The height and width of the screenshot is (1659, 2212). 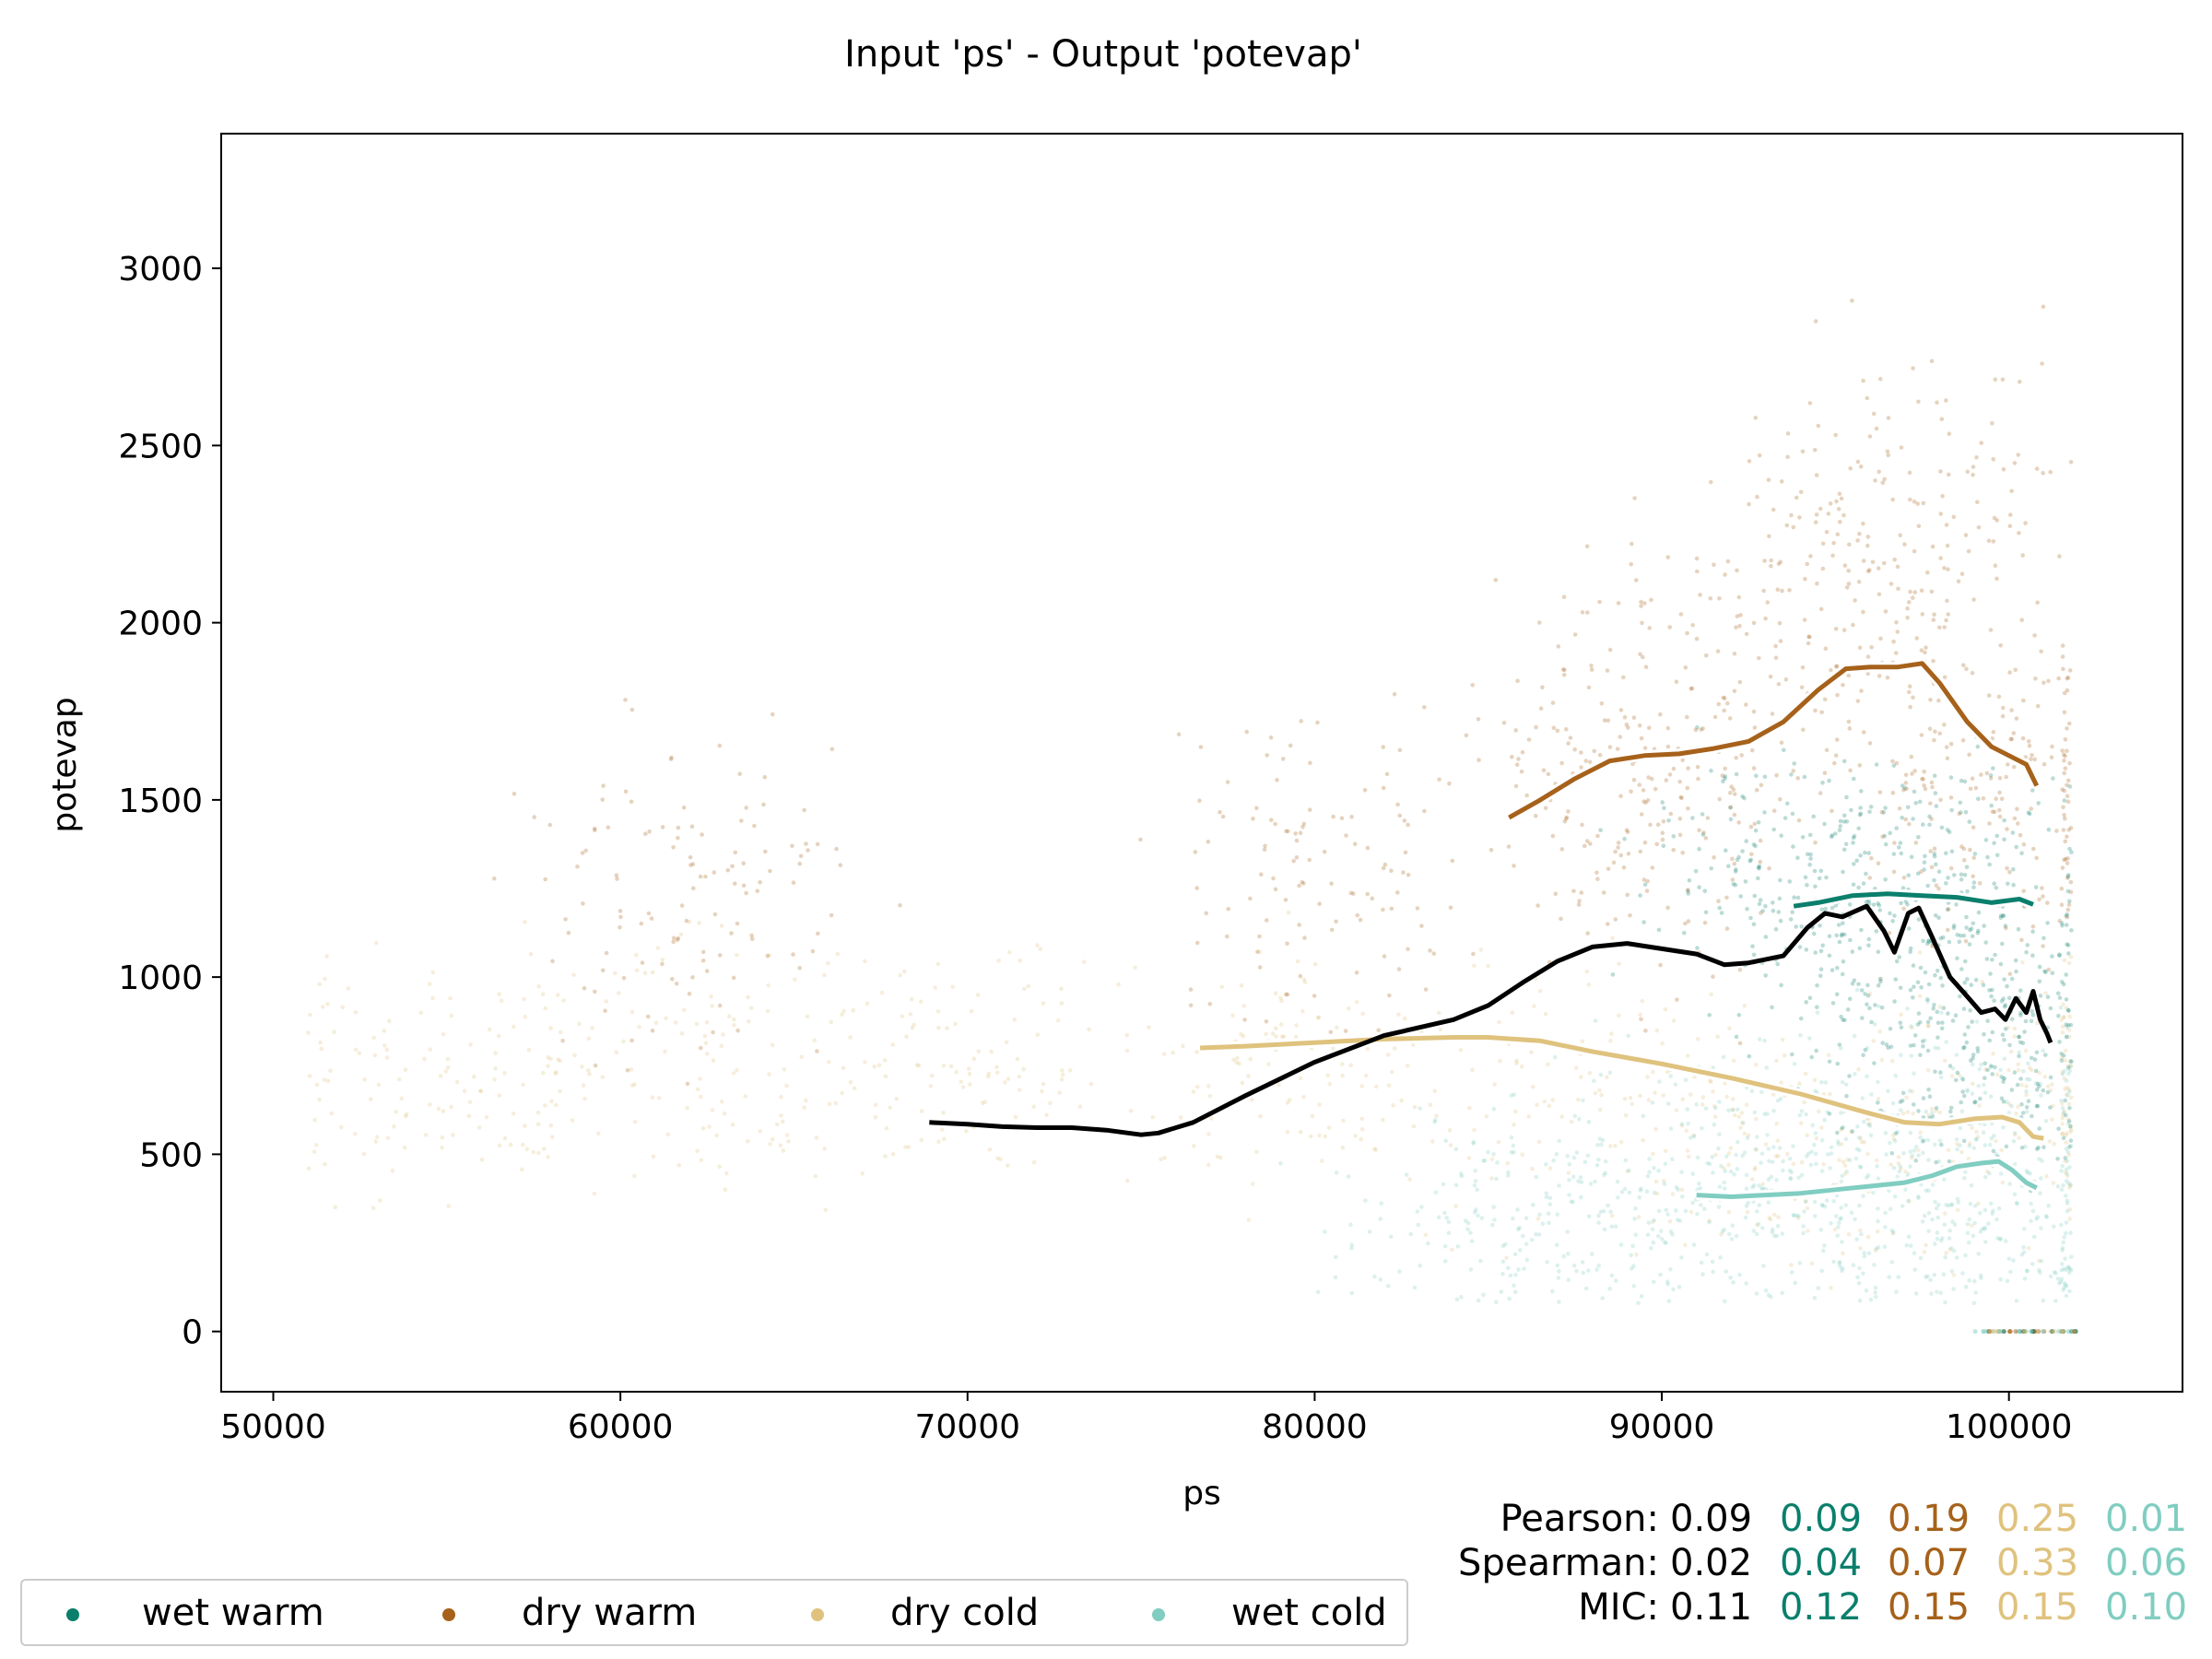 I want to click on legend-label: dry cold, so click(x=965, y=1613).